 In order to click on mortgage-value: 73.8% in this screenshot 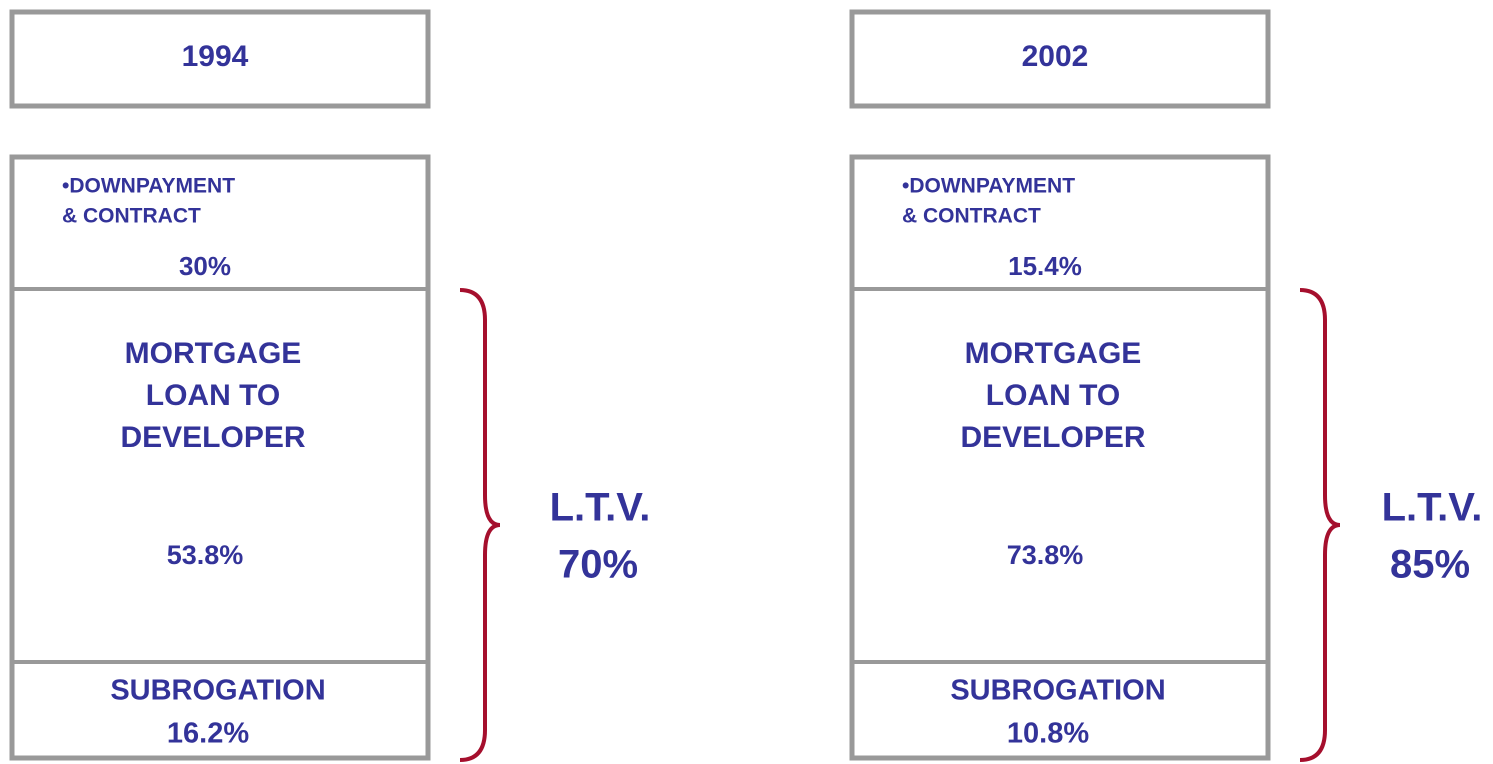, I will do `click(1045, 555)`.